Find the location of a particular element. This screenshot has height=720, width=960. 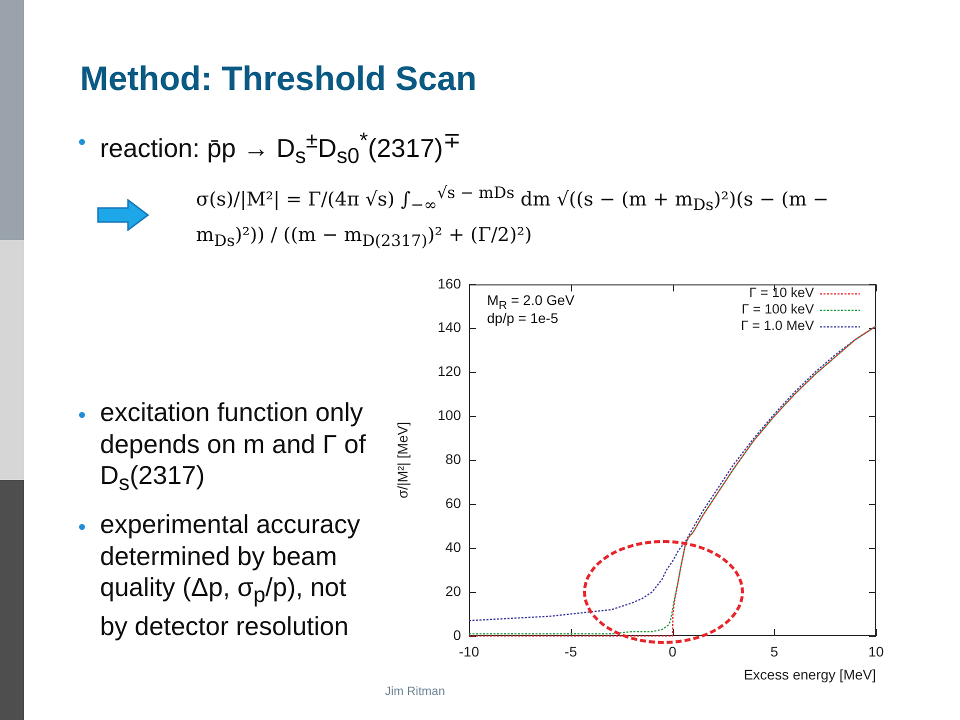

text: excitation function only depends on m and Γ of D$_{s}$(2317) is located at coordinates (233, 446).